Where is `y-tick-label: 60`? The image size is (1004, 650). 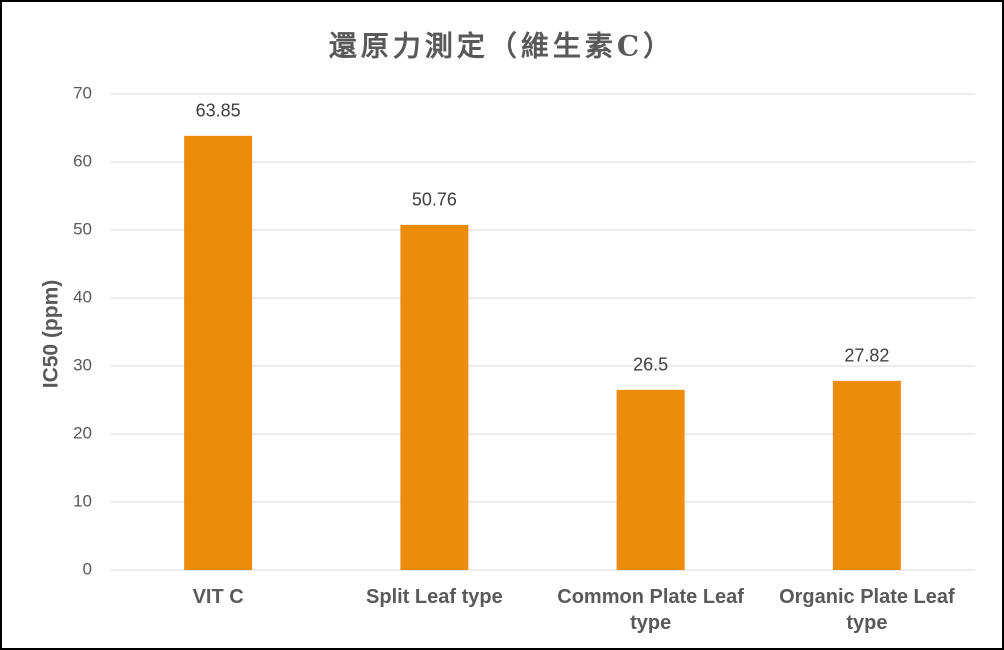
y-tick-label: 60 is located at coordinates (82, 160).